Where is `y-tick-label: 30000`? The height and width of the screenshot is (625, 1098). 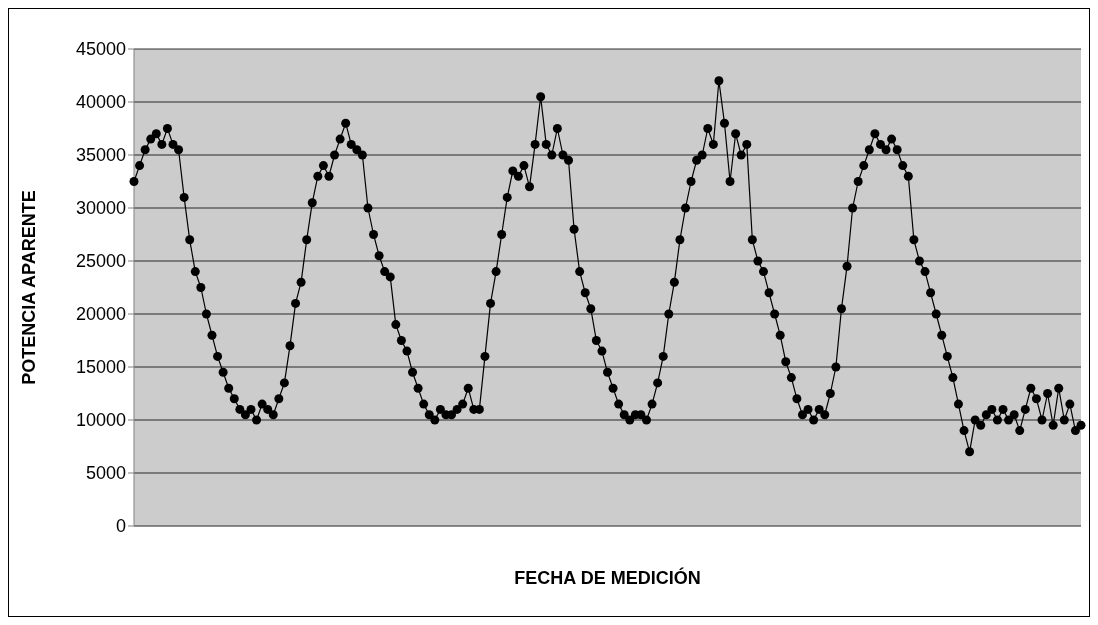
y-tick-label: 30000 is located at coordinates (100, 208).